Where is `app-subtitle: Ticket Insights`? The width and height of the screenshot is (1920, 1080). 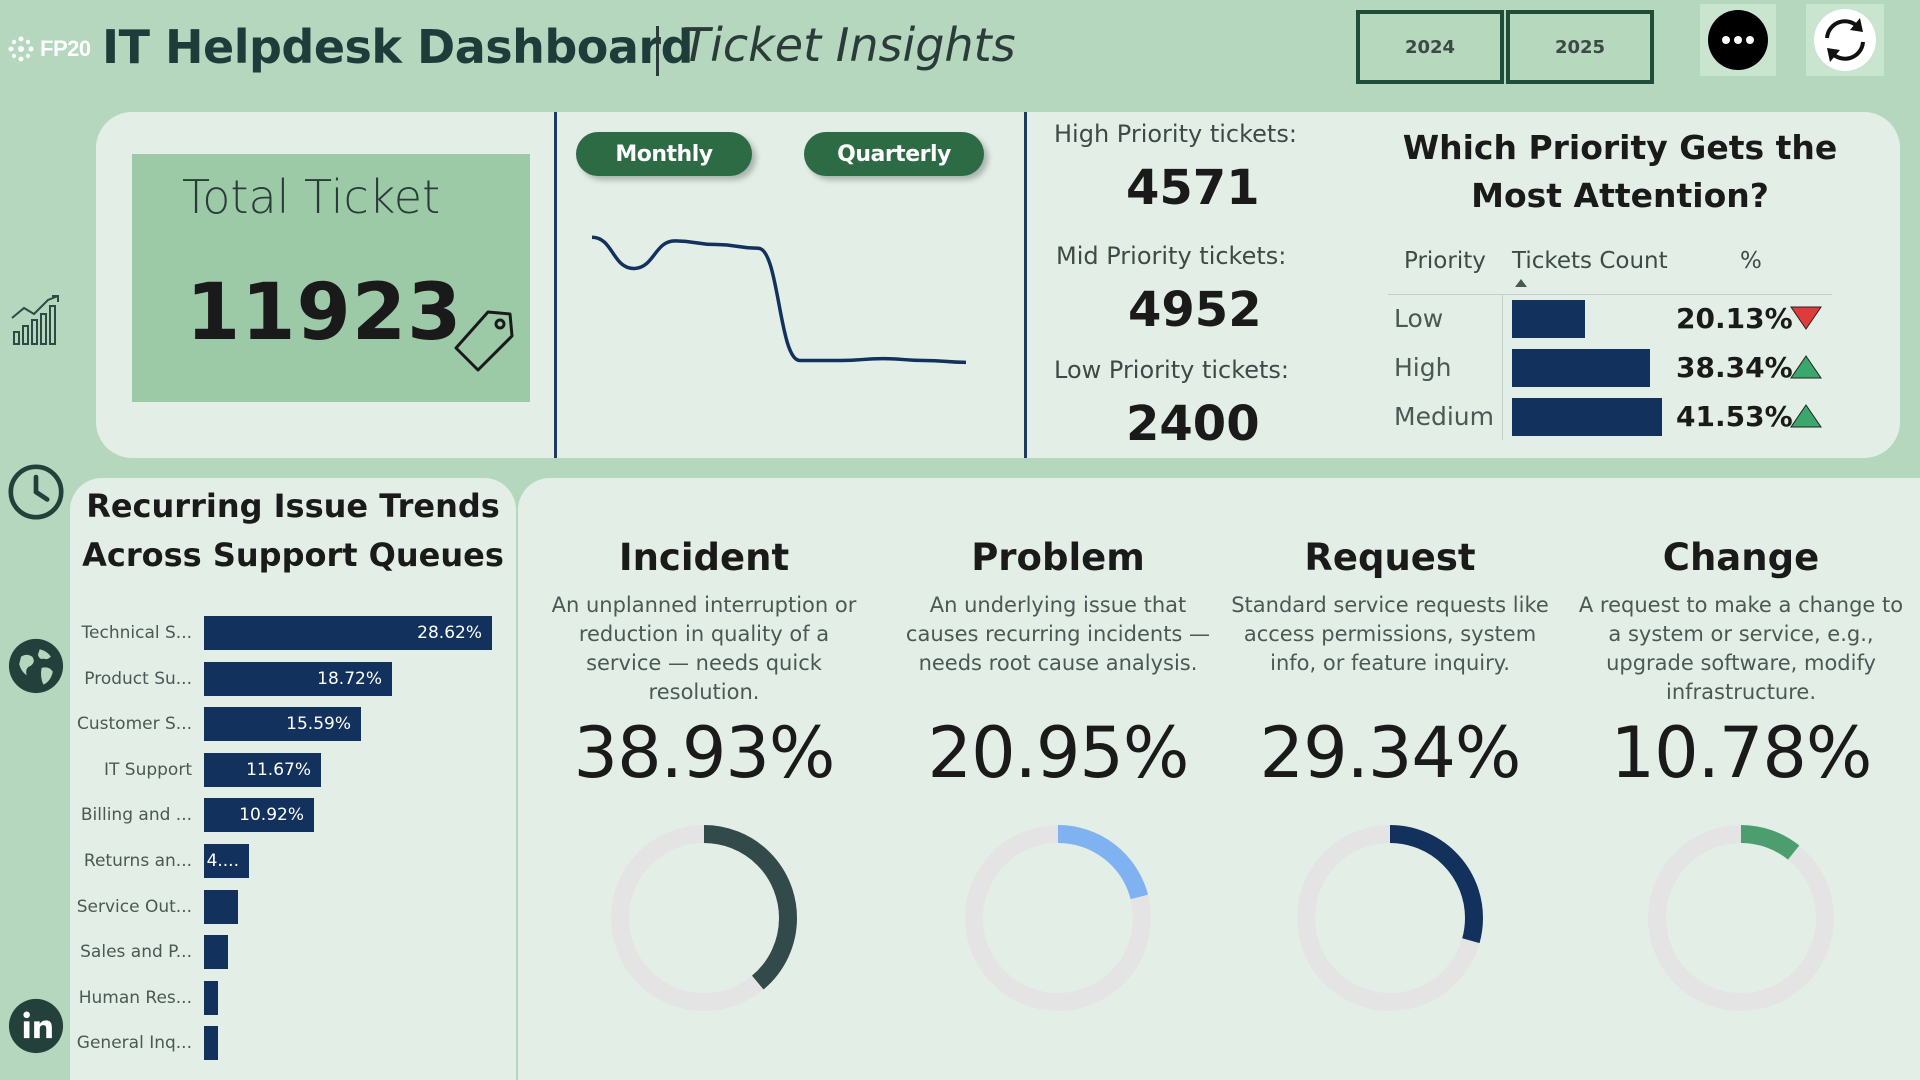
app-subtitle: Ticket Insights is located at coordinates (849, 45).